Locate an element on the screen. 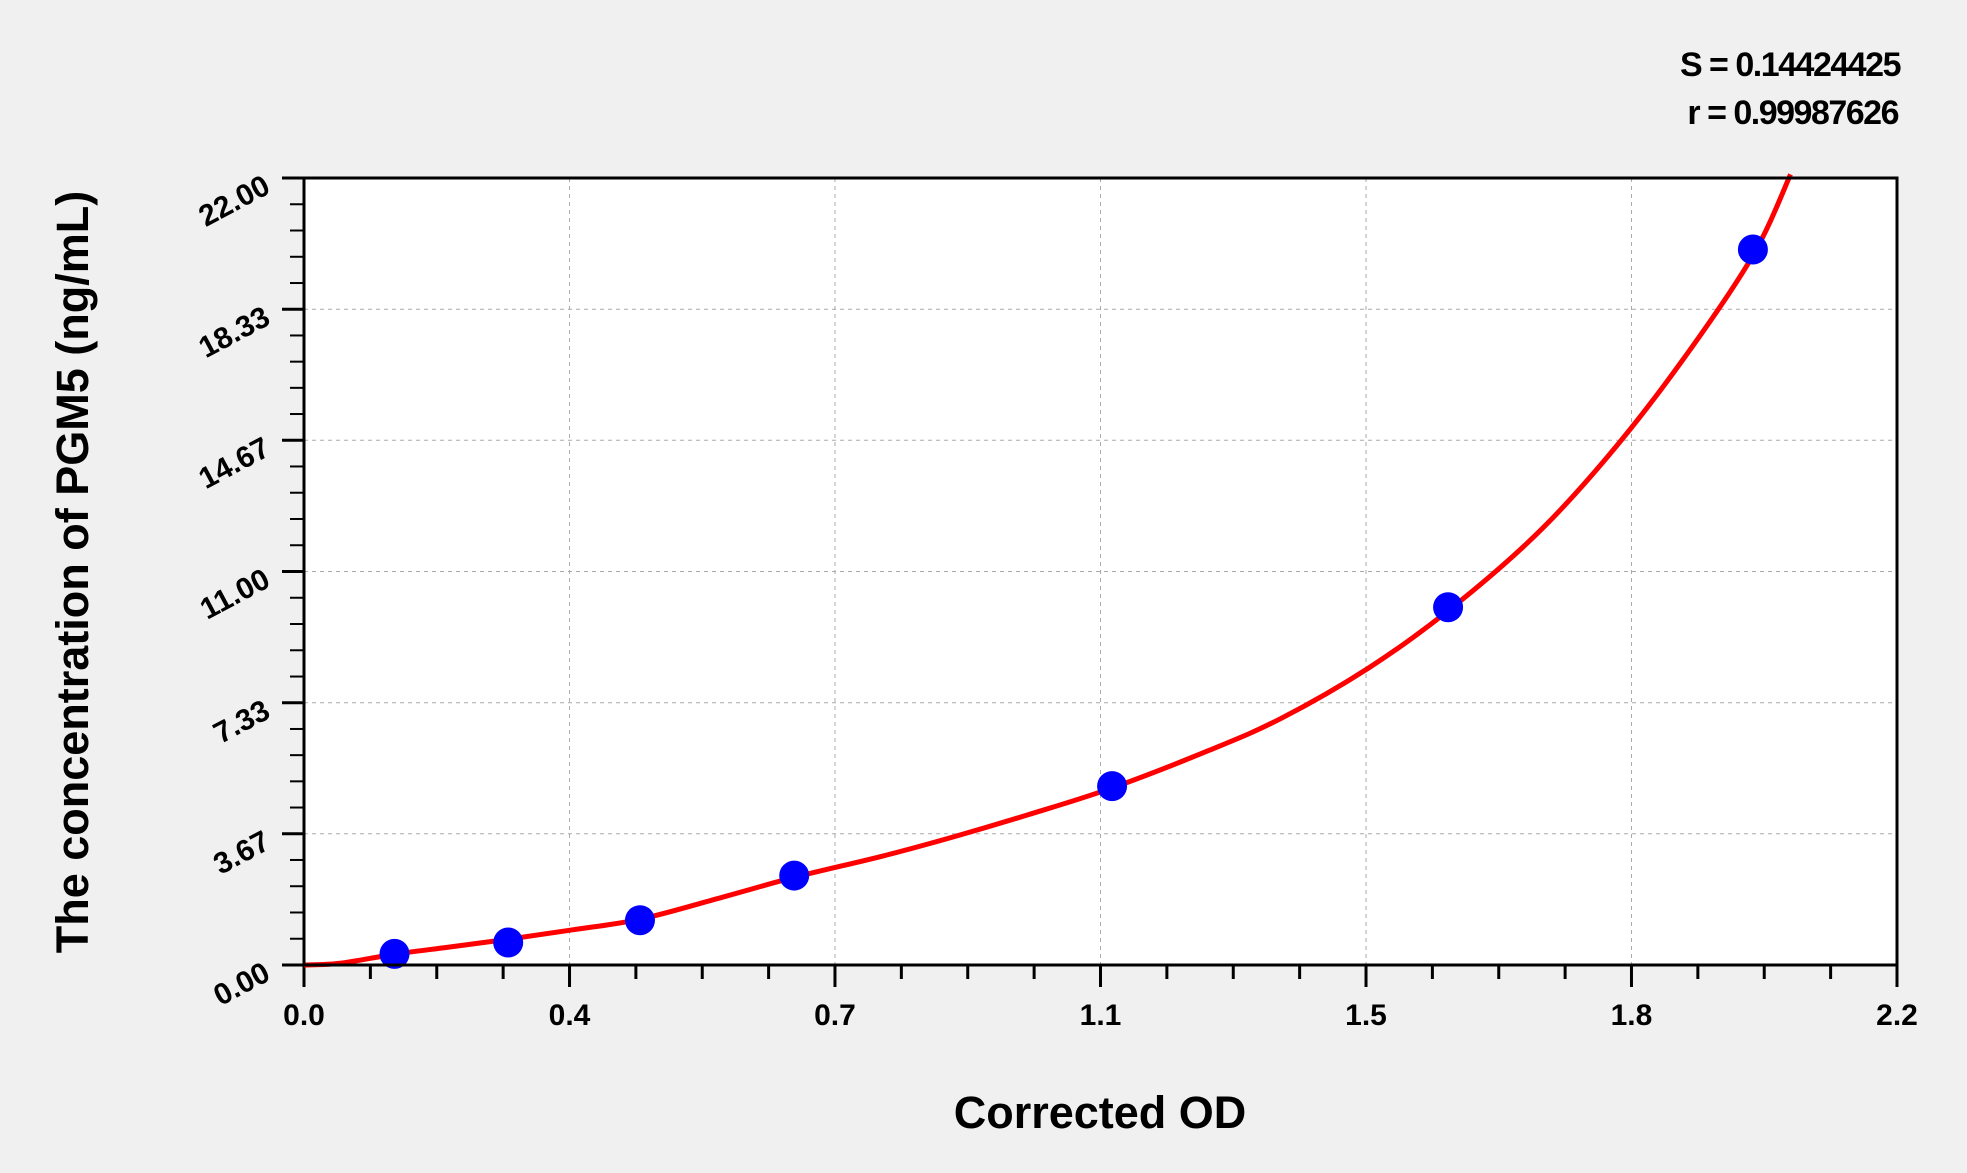  y-axis-title: The concentration of PGM5 (ng/mL) is located at coordinates (72, 572).